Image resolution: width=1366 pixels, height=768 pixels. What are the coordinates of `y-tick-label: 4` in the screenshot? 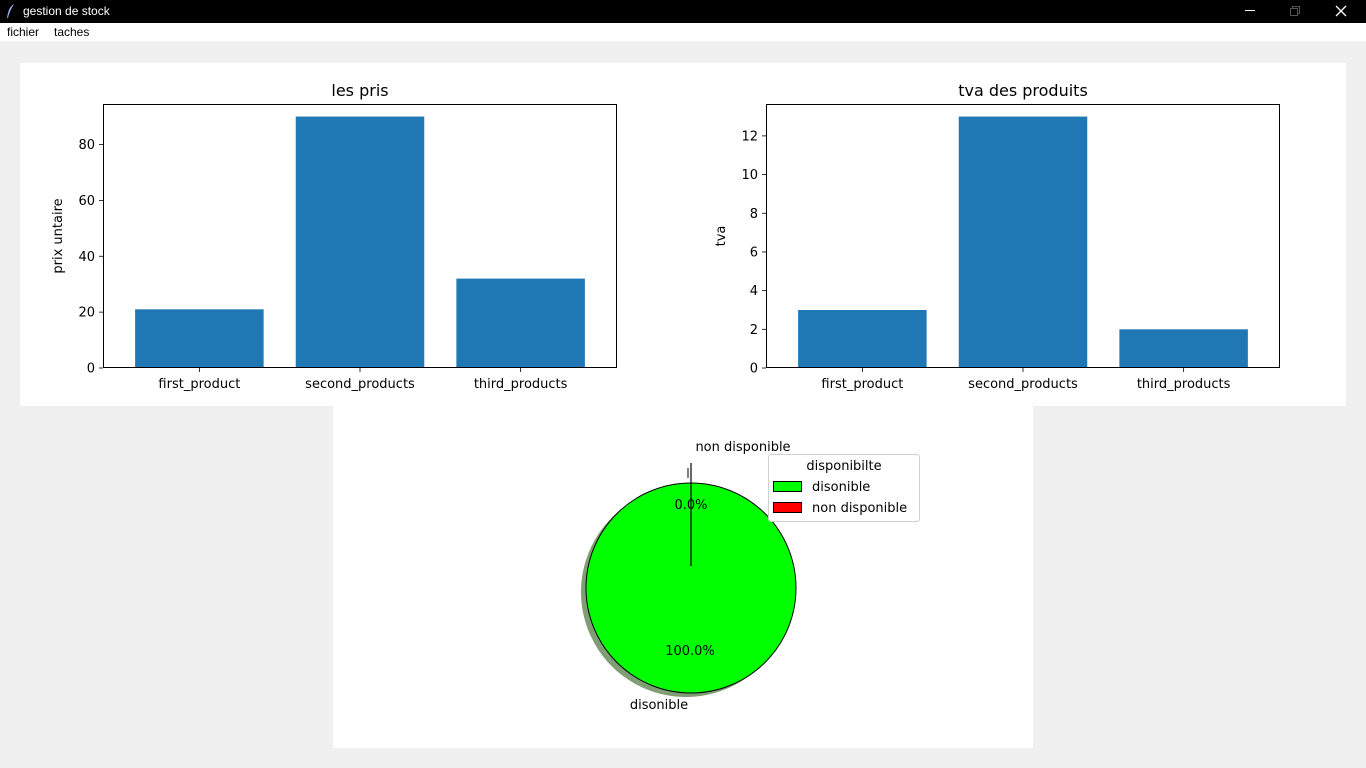 It's located at (754, 291).